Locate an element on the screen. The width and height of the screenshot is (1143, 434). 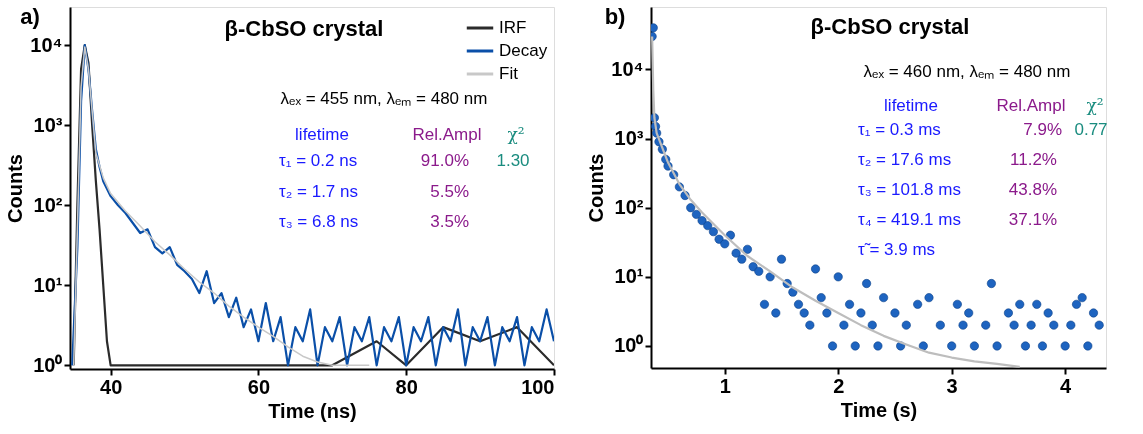
text: b) is located at coordinates (615, 16).